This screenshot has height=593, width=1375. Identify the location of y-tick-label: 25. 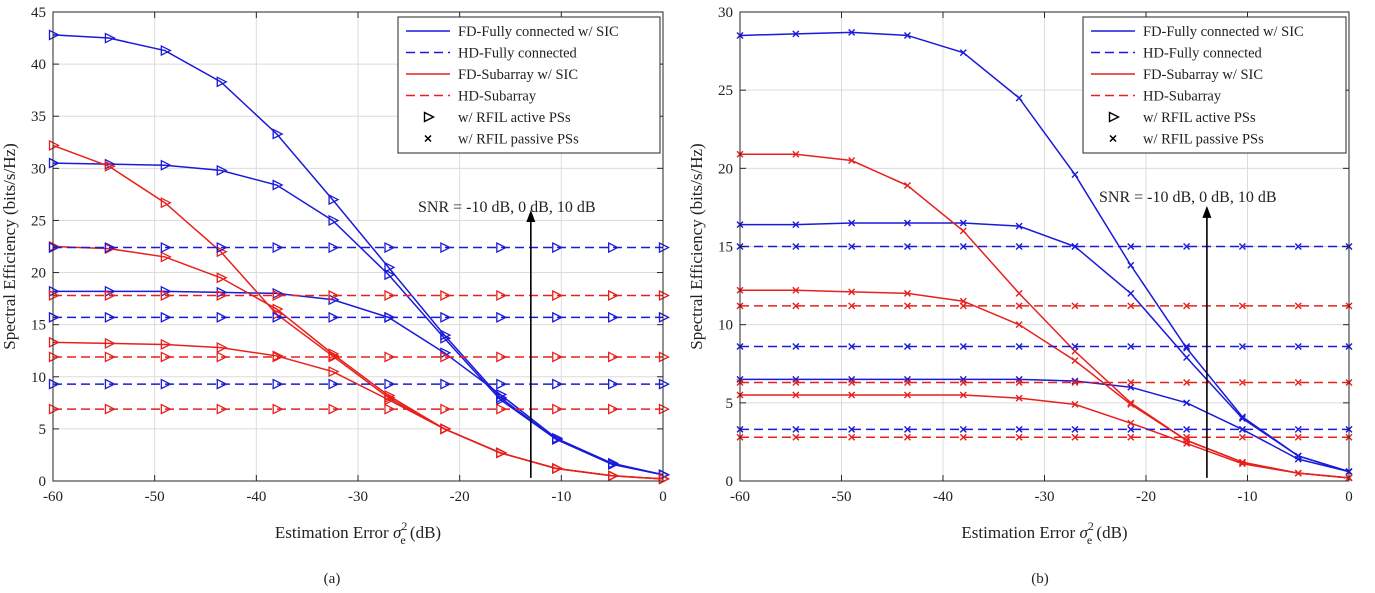
(725, 91).